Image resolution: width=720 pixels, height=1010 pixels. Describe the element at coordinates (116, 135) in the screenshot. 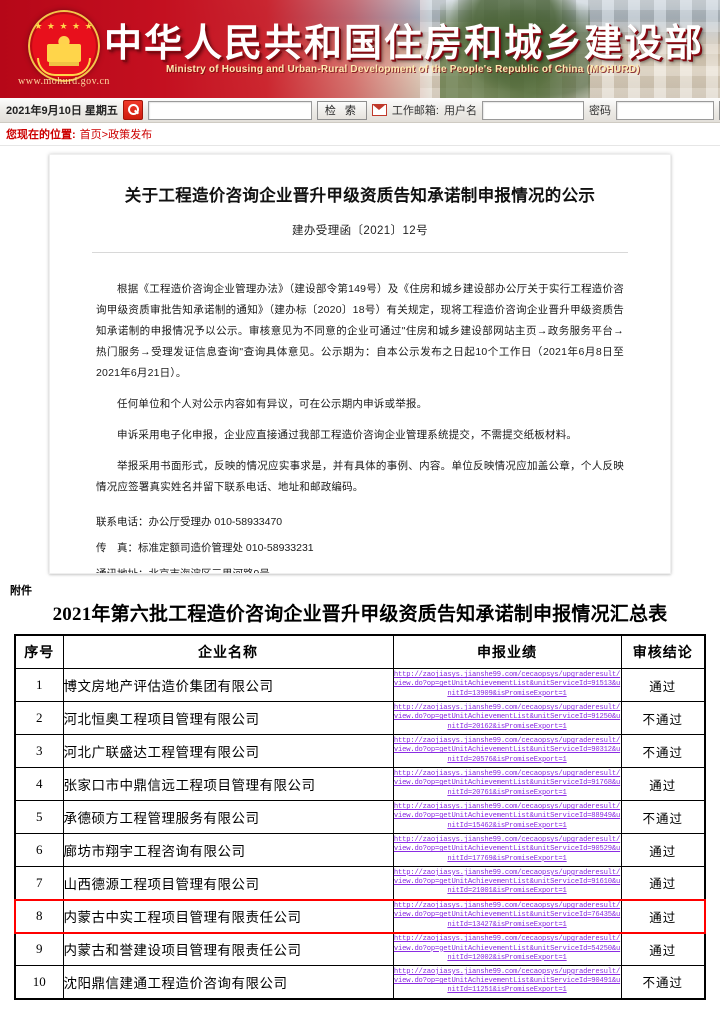

I see `breadcrumb-path: 首页>政策发布` at that location.